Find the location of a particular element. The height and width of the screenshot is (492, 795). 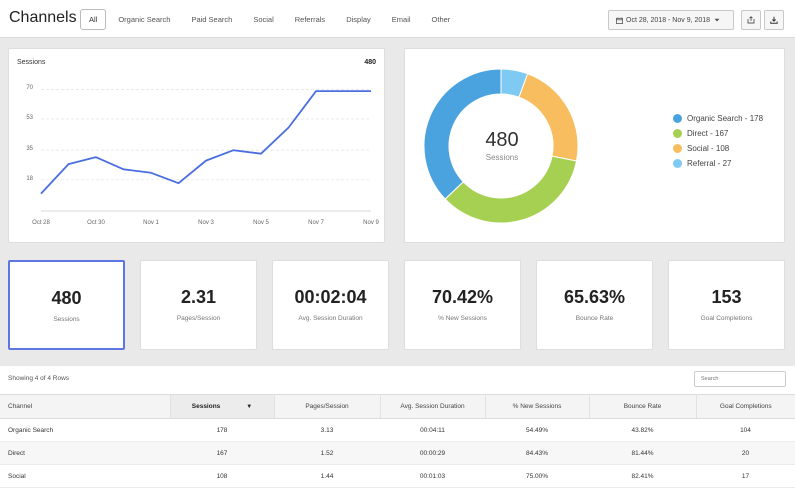

y-tick-label: 35 is located at coordinates (29, 149).